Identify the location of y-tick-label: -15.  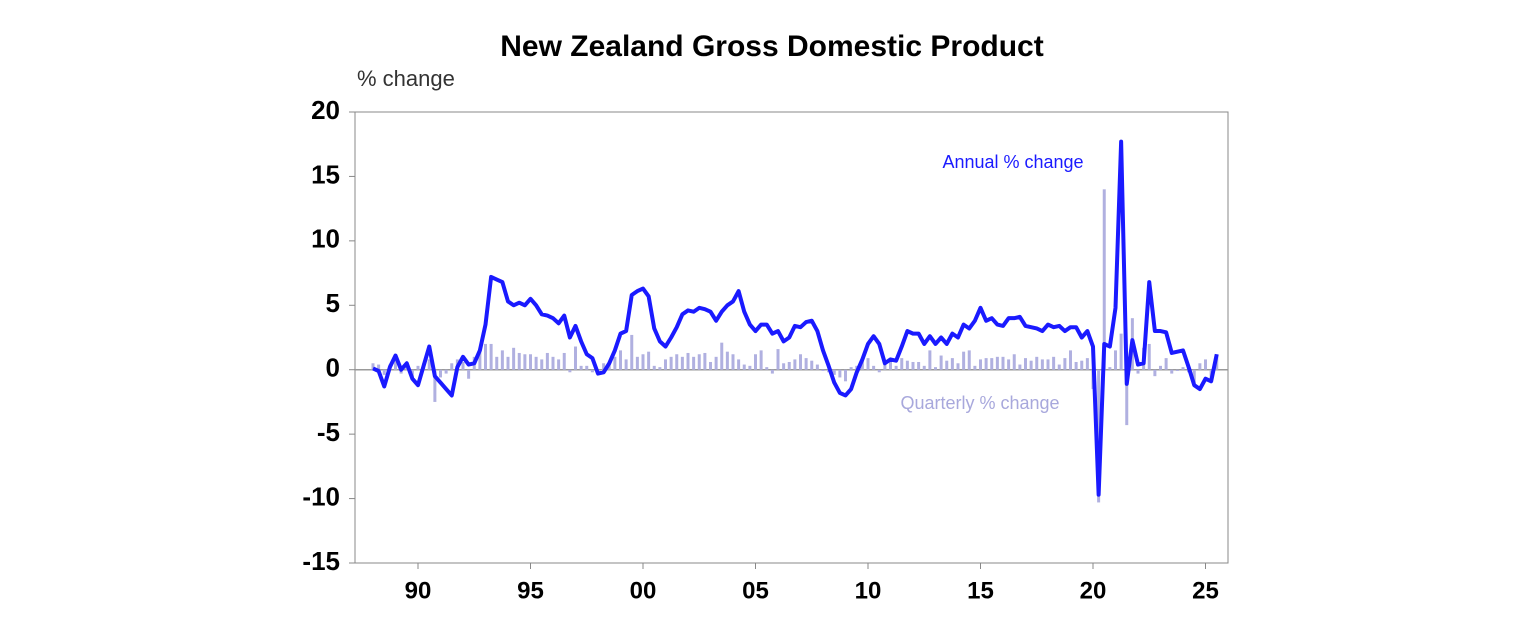
(321, 561).